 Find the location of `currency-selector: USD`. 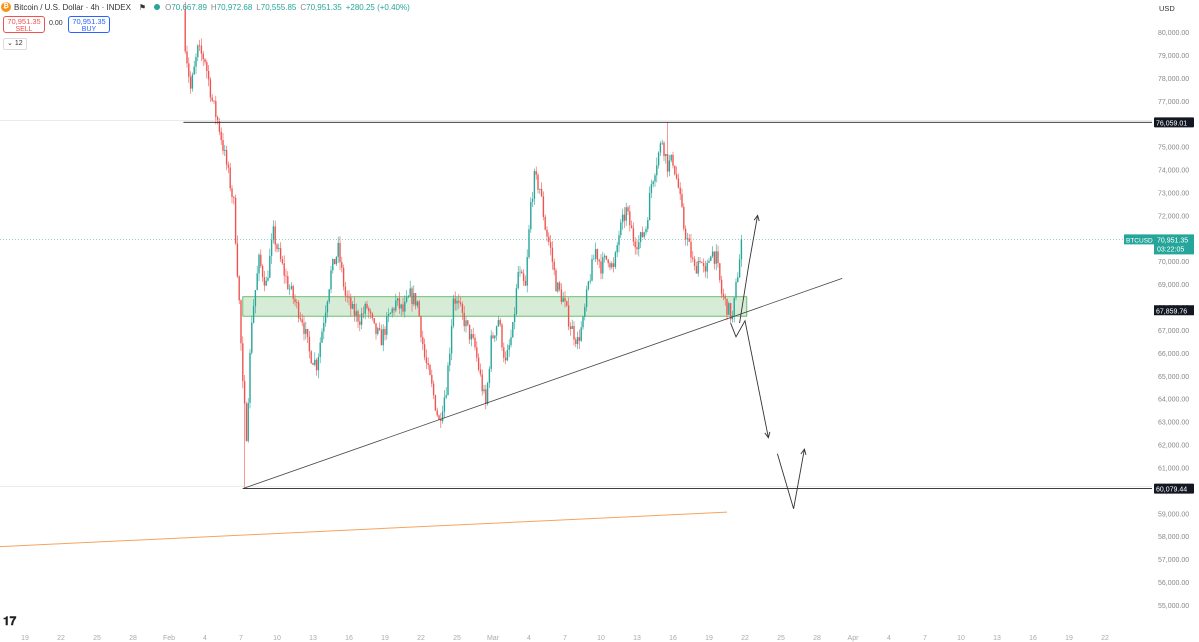

currency-selector: USD is located at coordinates (1167, 8).